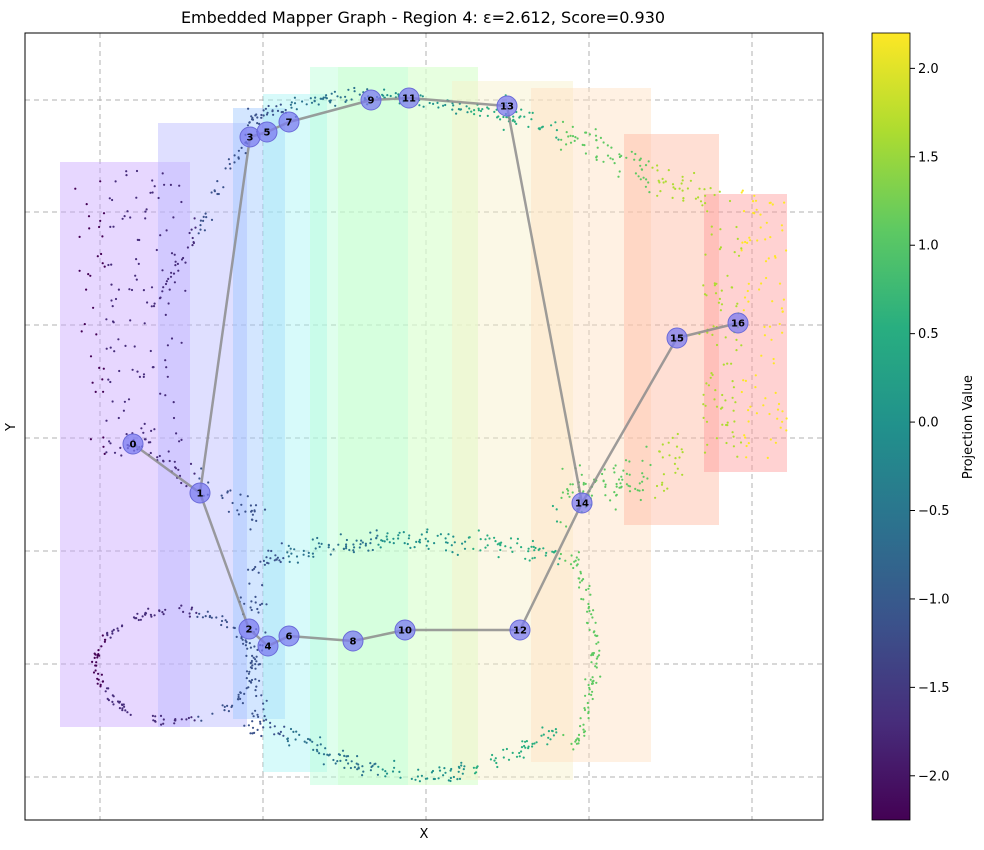 The image size is (984, 850). What do you see at coordinates (353, 642) in the screenshot?
I see `node-label-8: 8` at bounding box center [353, 642].